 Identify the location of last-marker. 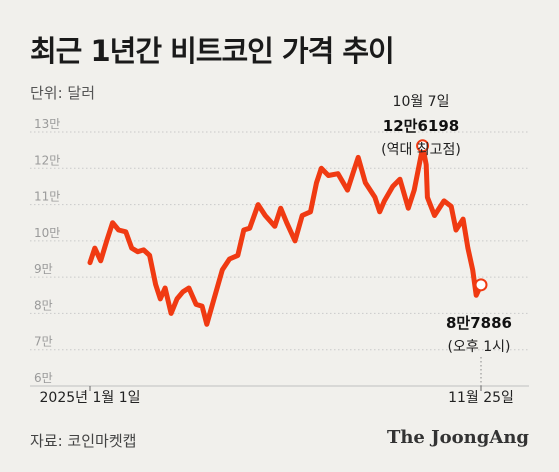
(481, 285).